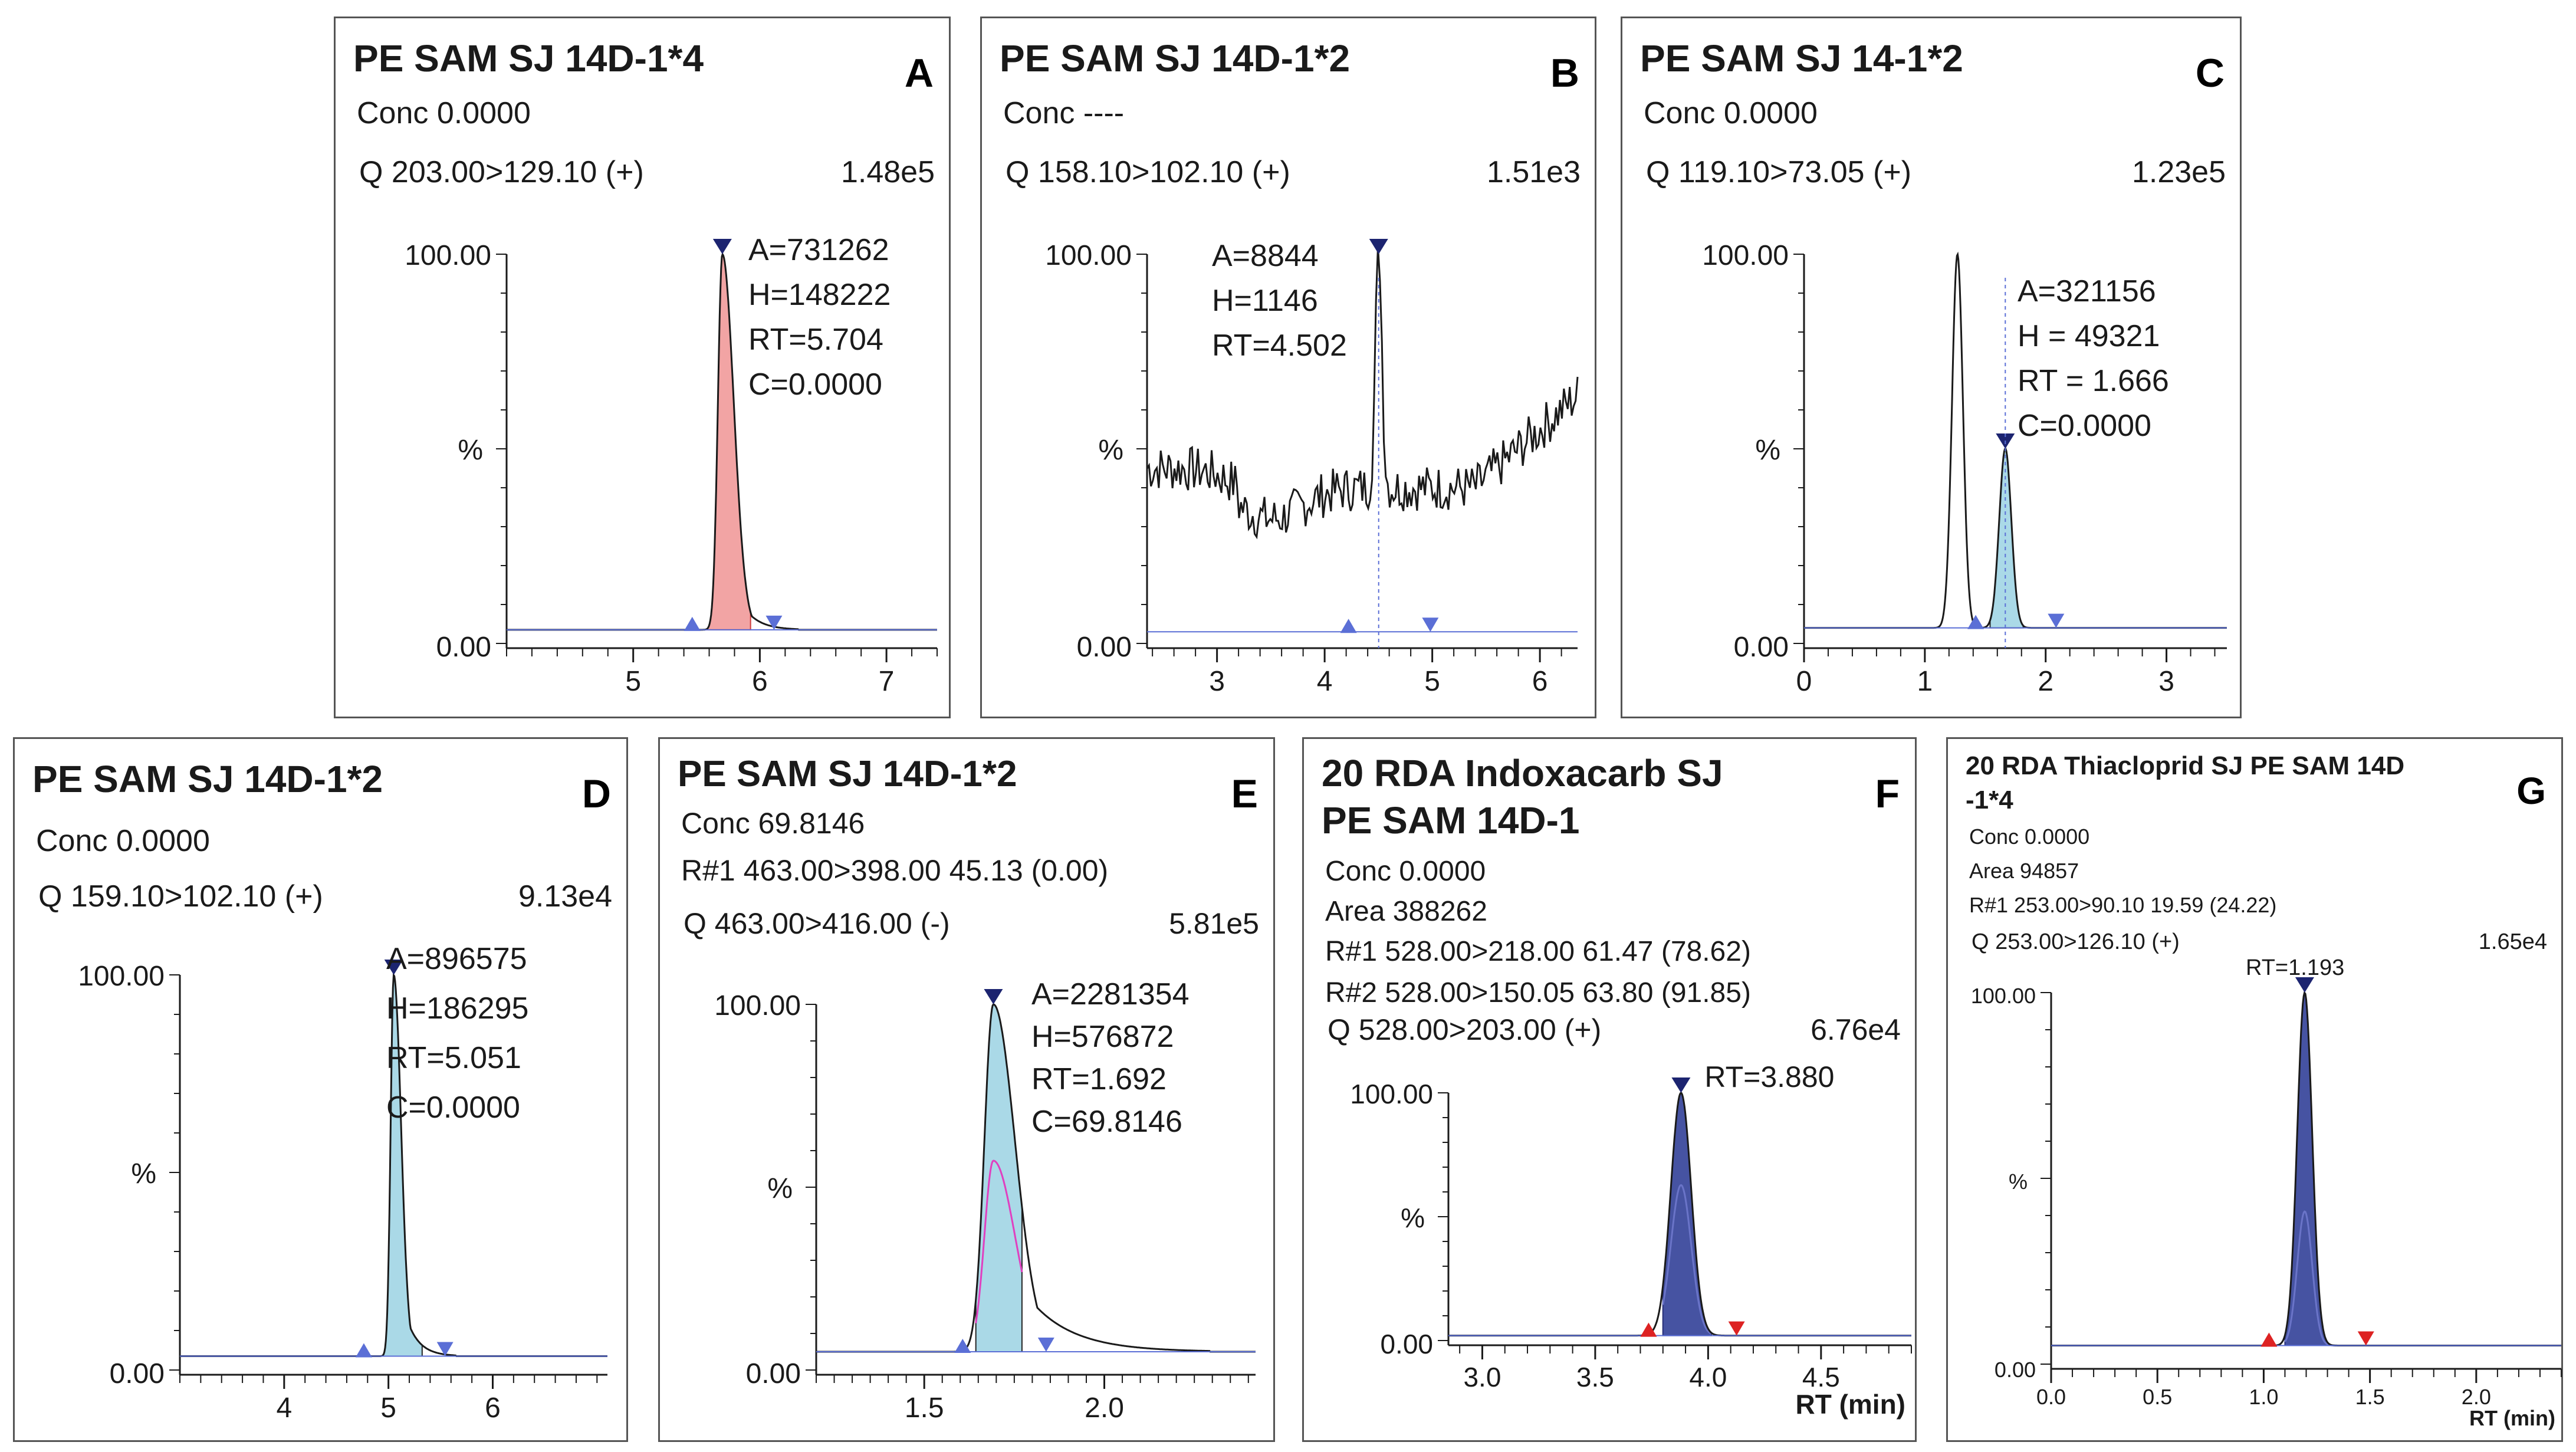 The image size is (2576, 1452). Describe the element at coordinates (454, 1058) in the screenshot. I see `peak-annotation: RT=5.051` at that location.